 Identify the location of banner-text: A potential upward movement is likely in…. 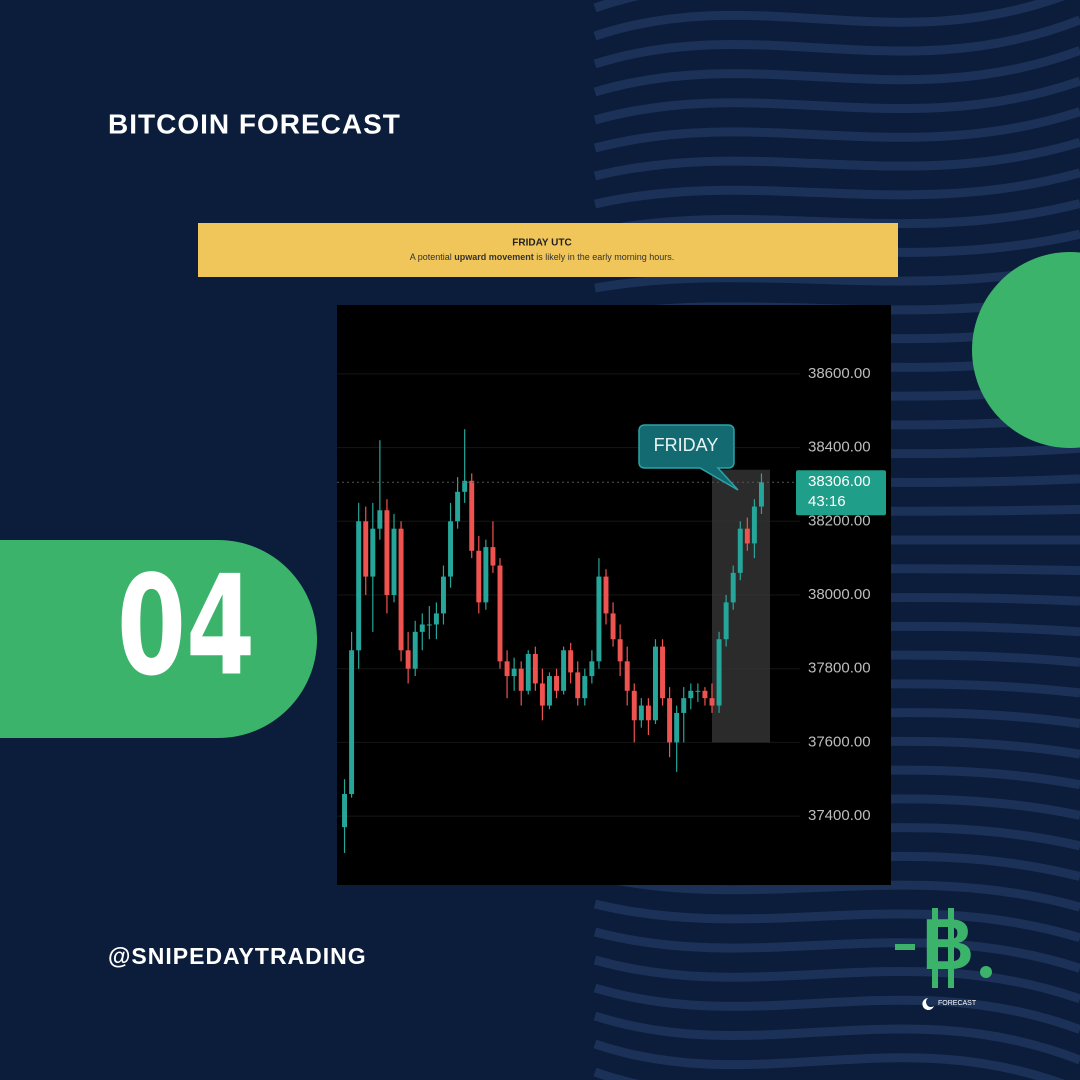
(542, 257).